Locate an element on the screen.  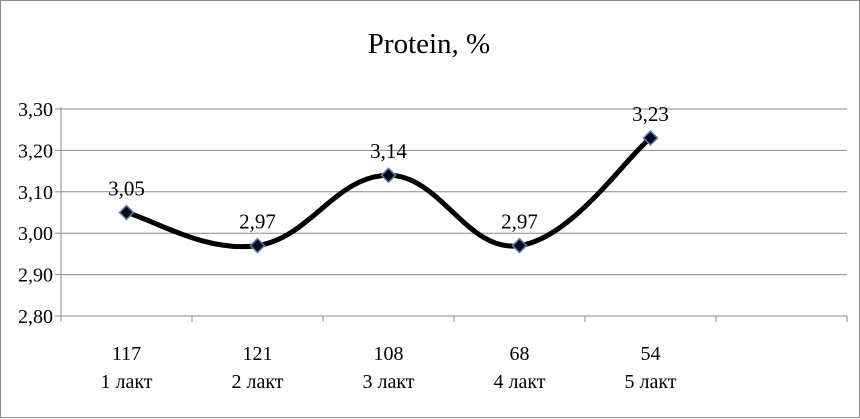
data-label: 3,23 is located at coordinates (650, 114).